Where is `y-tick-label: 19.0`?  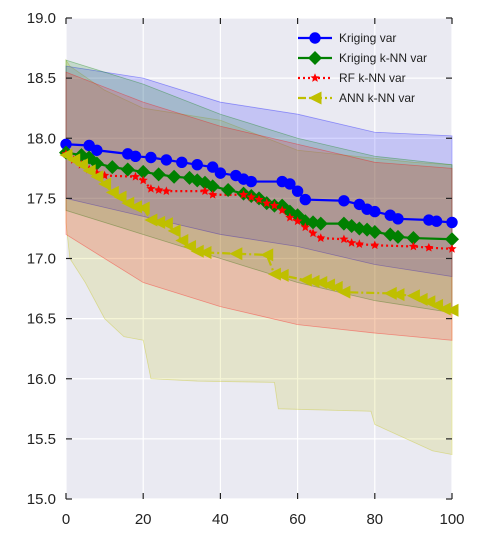 y-tick-label: 19.0 is located at coordinates (41, 18).